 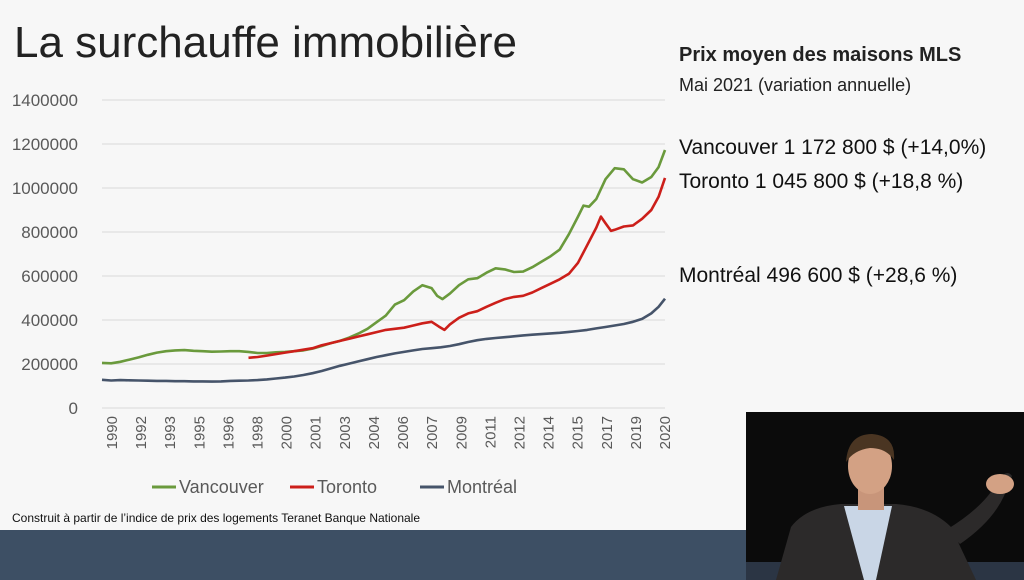 What do you see at coordinates (374, 432) in the screenshot?
I see `x-tick-label: 2004` at bounding box center [374, 432].